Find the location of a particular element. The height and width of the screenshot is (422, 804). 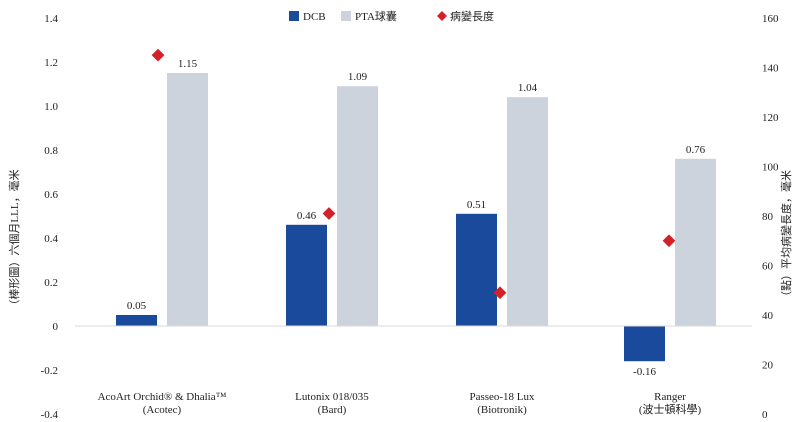

bar-label-dcb: -0.16 is located at coordinates (644, 372).